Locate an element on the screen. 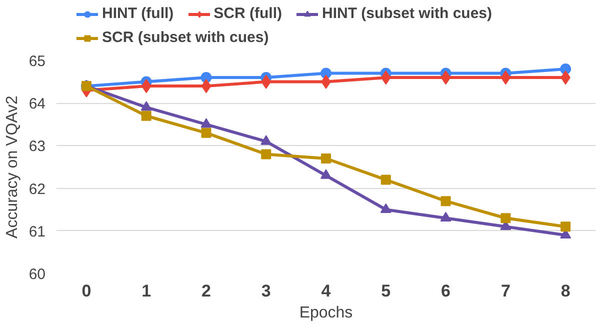  legend-label: HINT (full) is located at coordinates (138, 13).